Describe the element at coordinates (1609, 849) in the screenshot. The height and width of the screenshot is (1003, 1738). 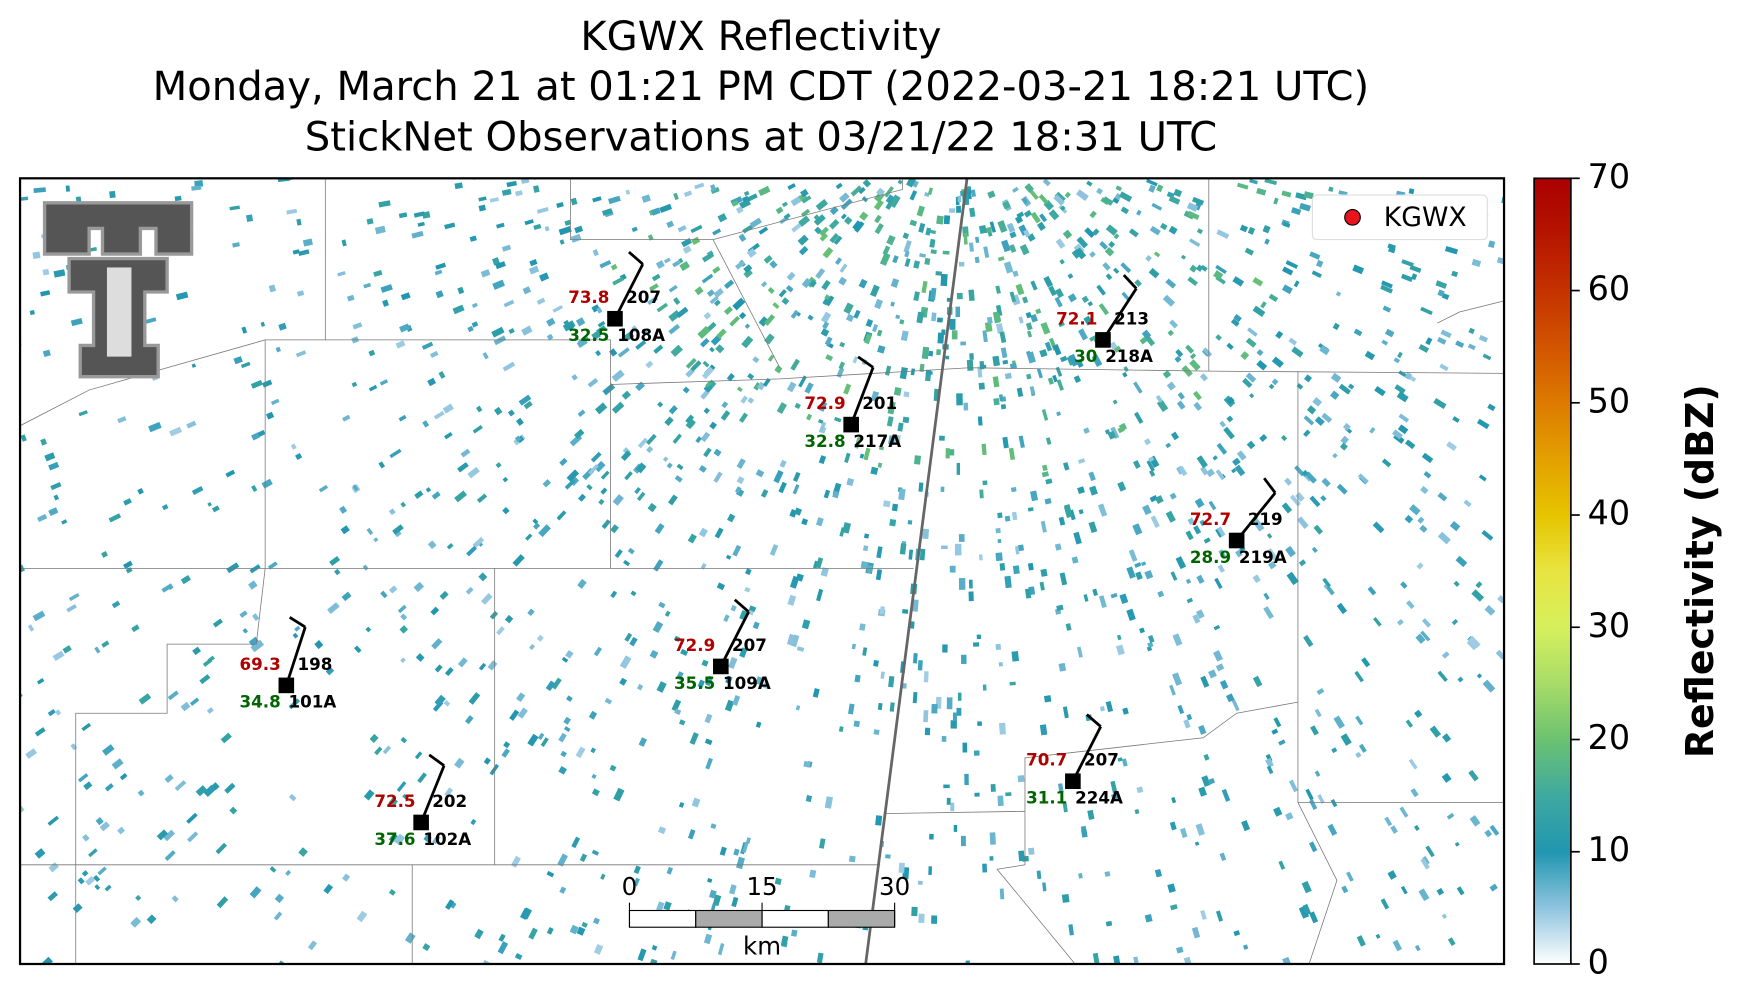
I see `colorbar-tick-label: 10` at that location.